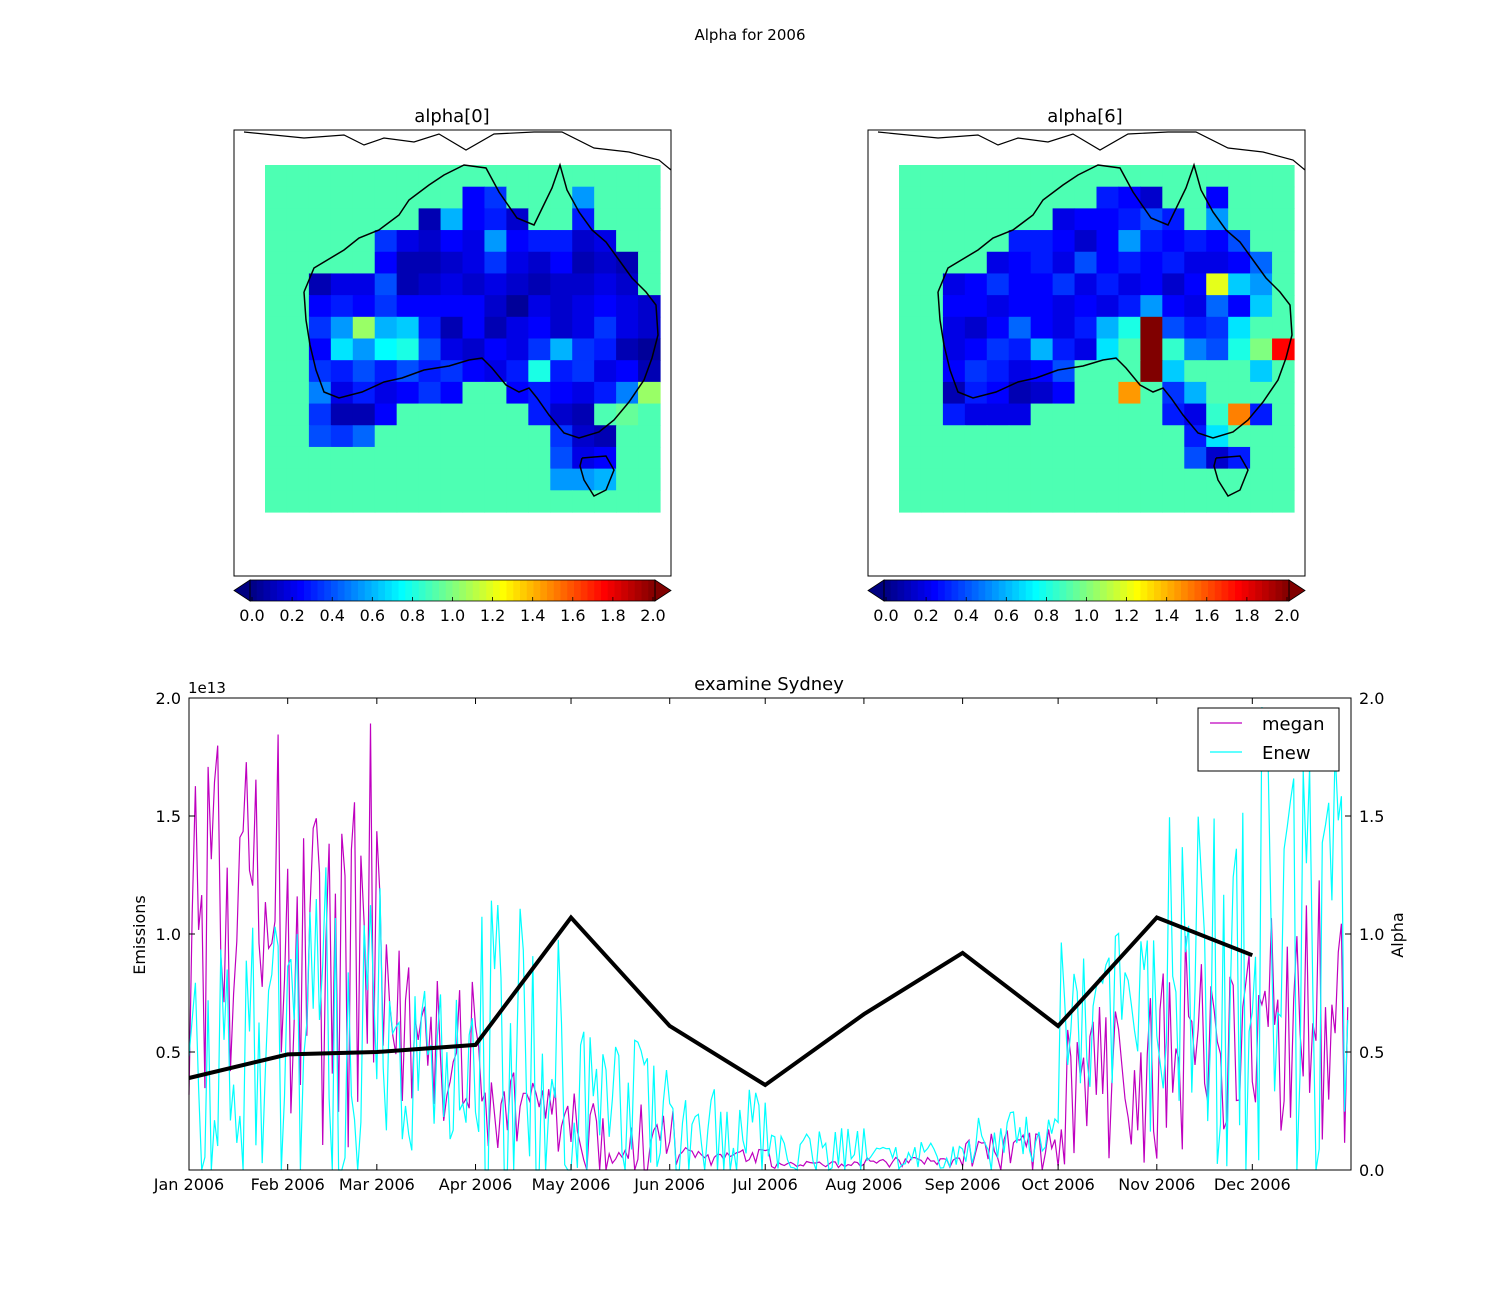 This screenshot has width=1500, height=1300. Describe the element at coordinates (721, 1001) in the screenshot. I see `series-line-alpha` at that location.